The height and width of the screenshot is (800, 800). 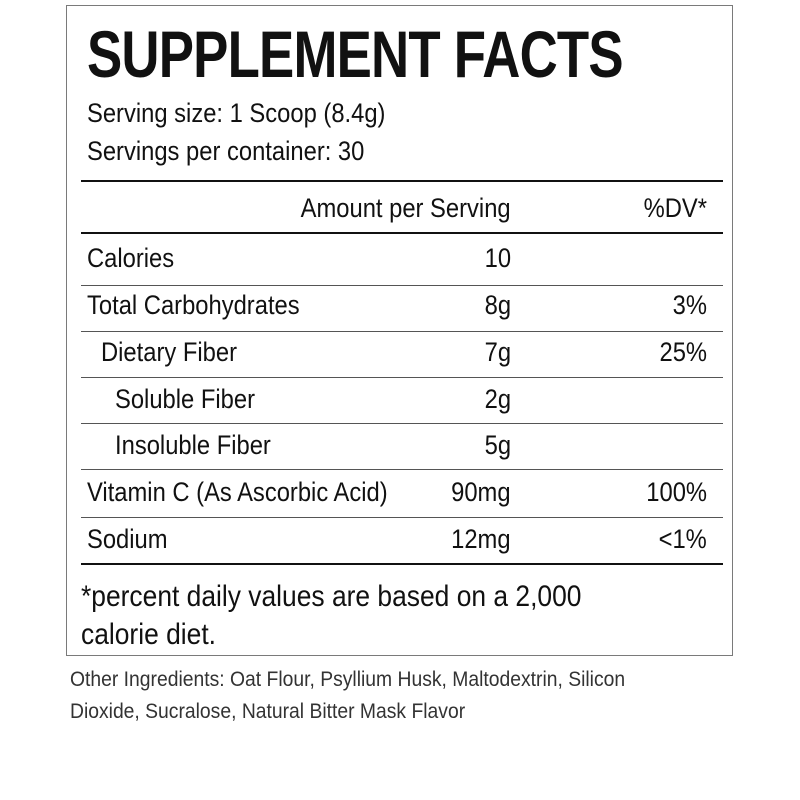 I want to click on header-dv: %DV*, so click(x=675, y=208).